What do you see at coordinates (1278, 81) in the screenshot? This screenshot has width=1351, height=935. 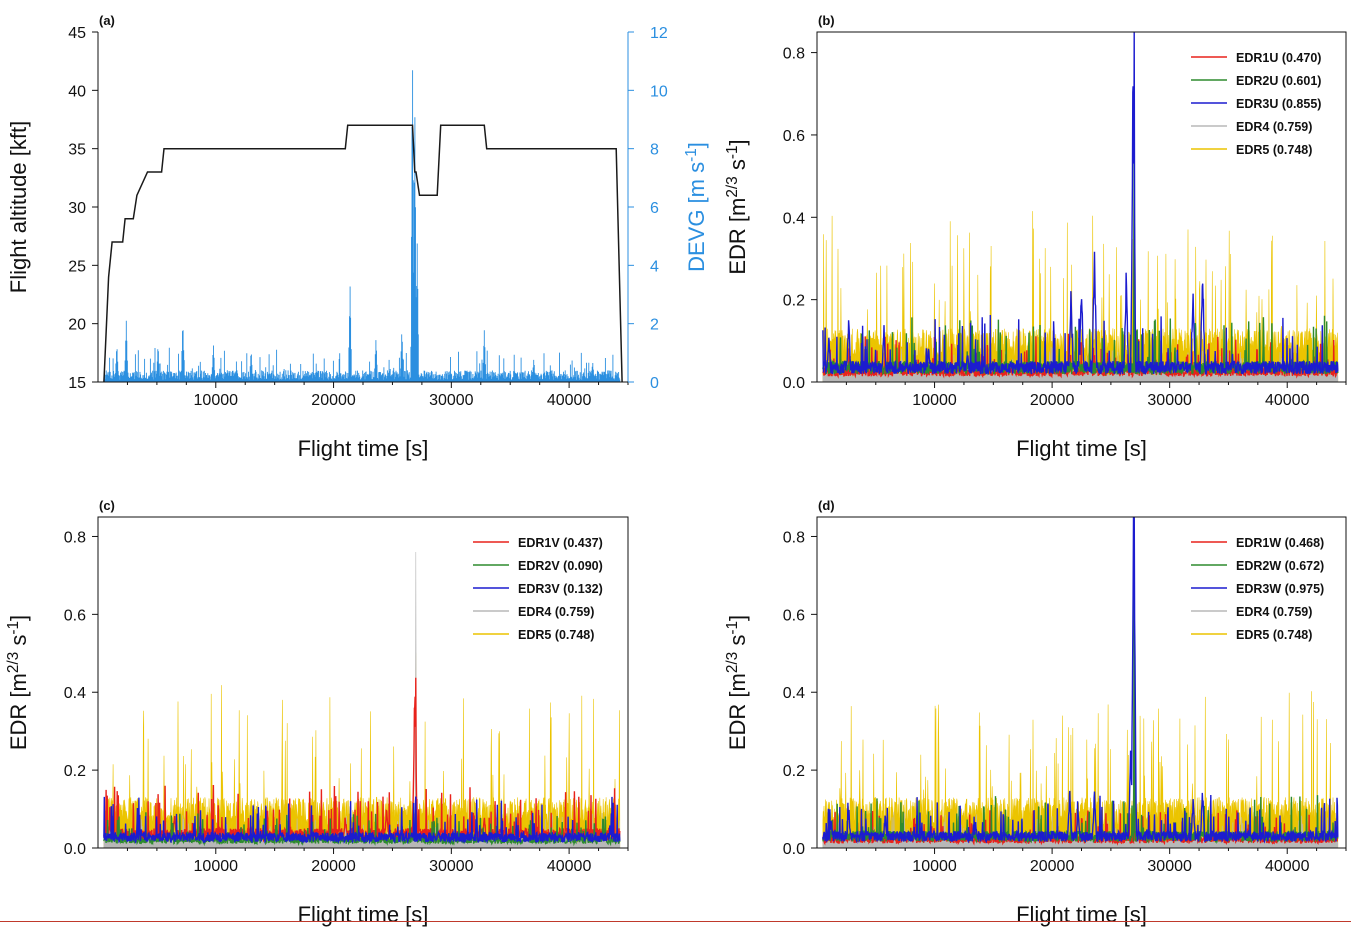 I see `legend-item-edr2: EDR2U (0.601)` at bounding box center [1278, 81].